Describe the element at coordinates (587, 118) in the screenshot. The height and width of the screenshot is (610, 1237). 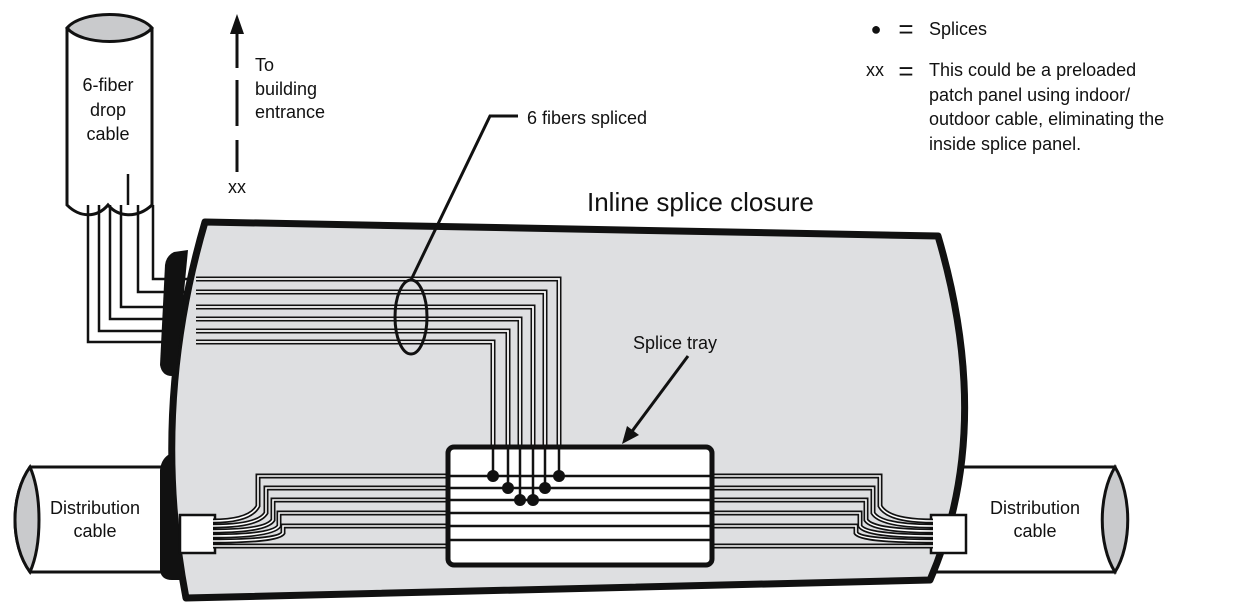
I see `fibers-spliced-label: 6 fibers spliced` at that location.